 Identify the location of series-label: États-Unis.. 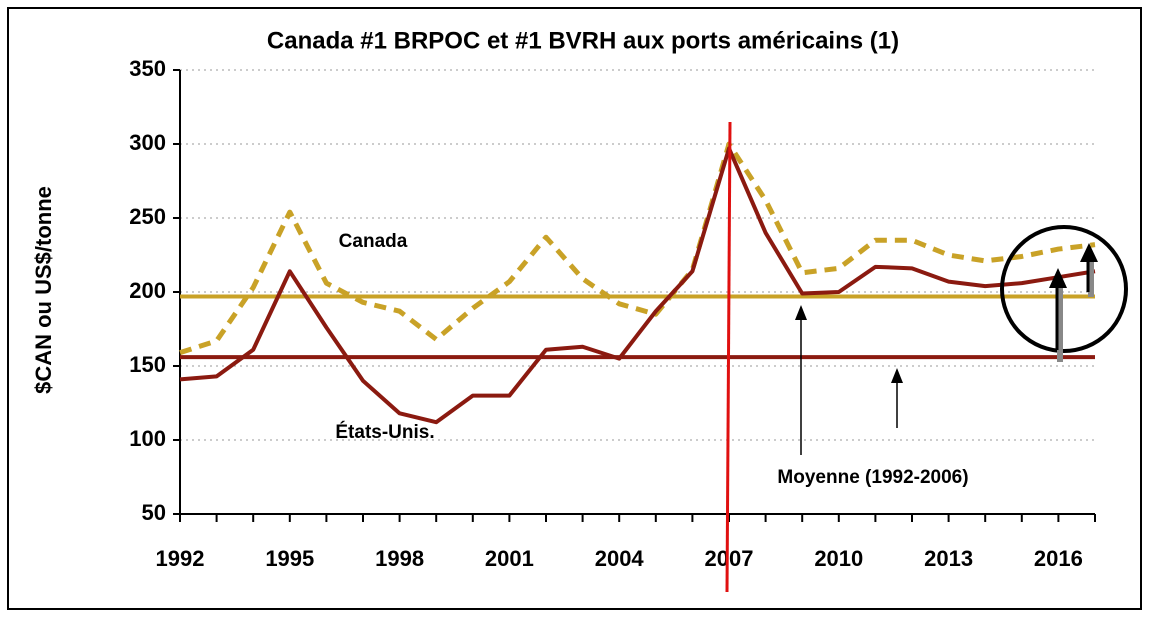
(384, 432).